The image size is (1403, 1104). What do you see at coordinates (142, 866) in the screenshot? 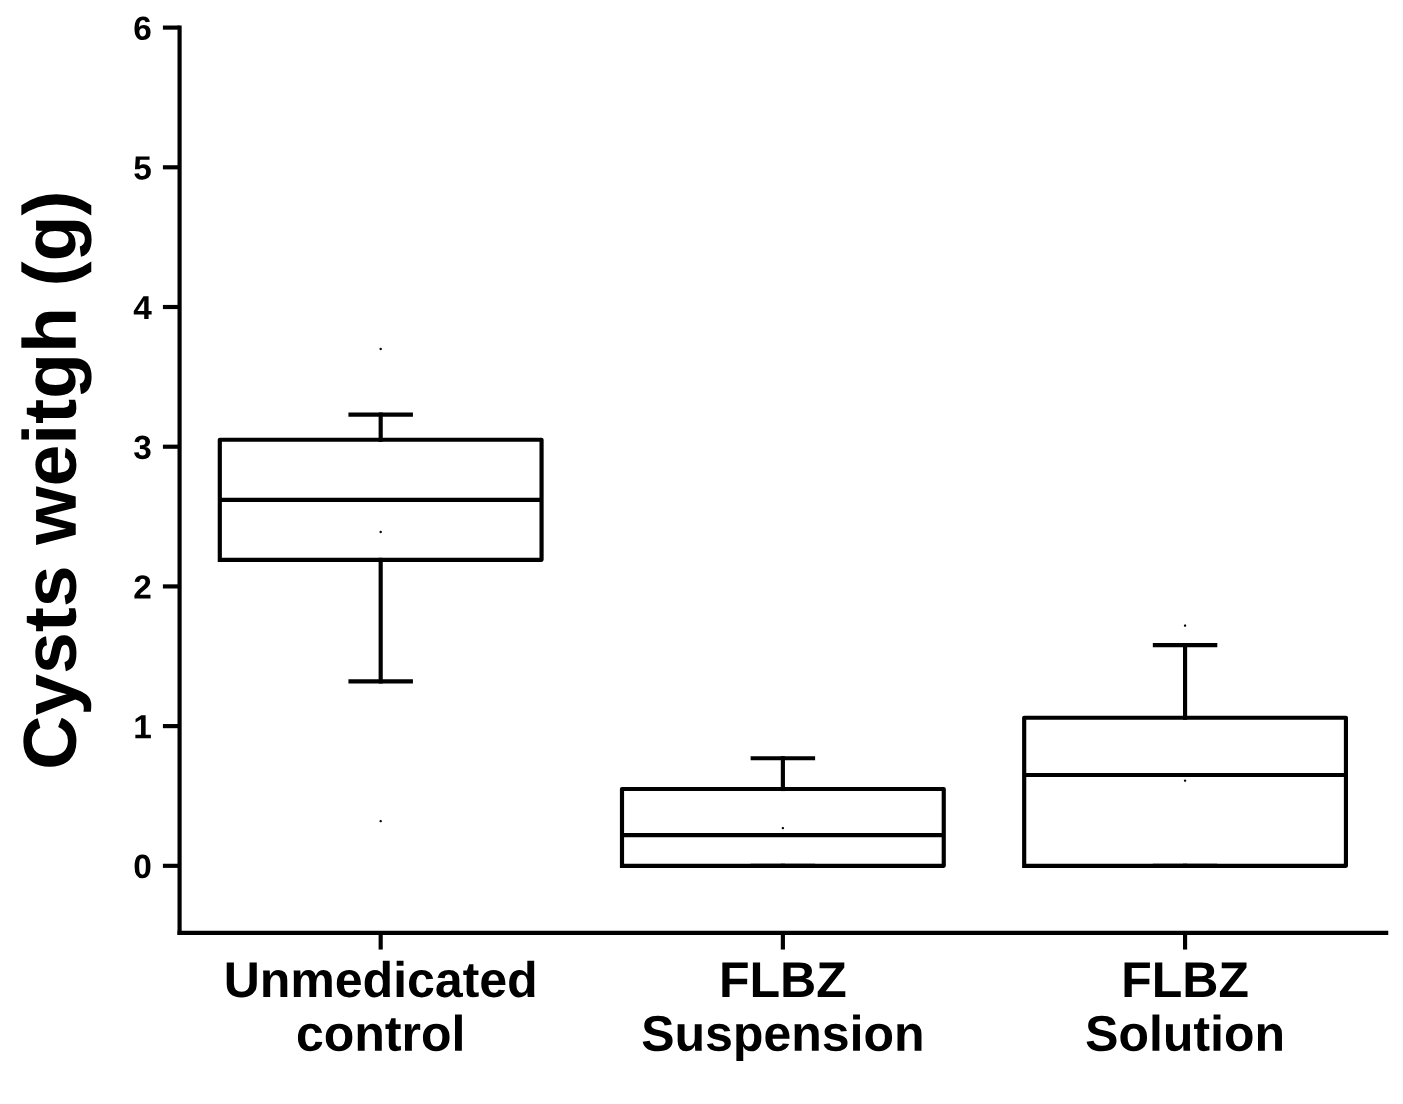
I see `y-tick-label: 0` at bounding box center [142, 866].